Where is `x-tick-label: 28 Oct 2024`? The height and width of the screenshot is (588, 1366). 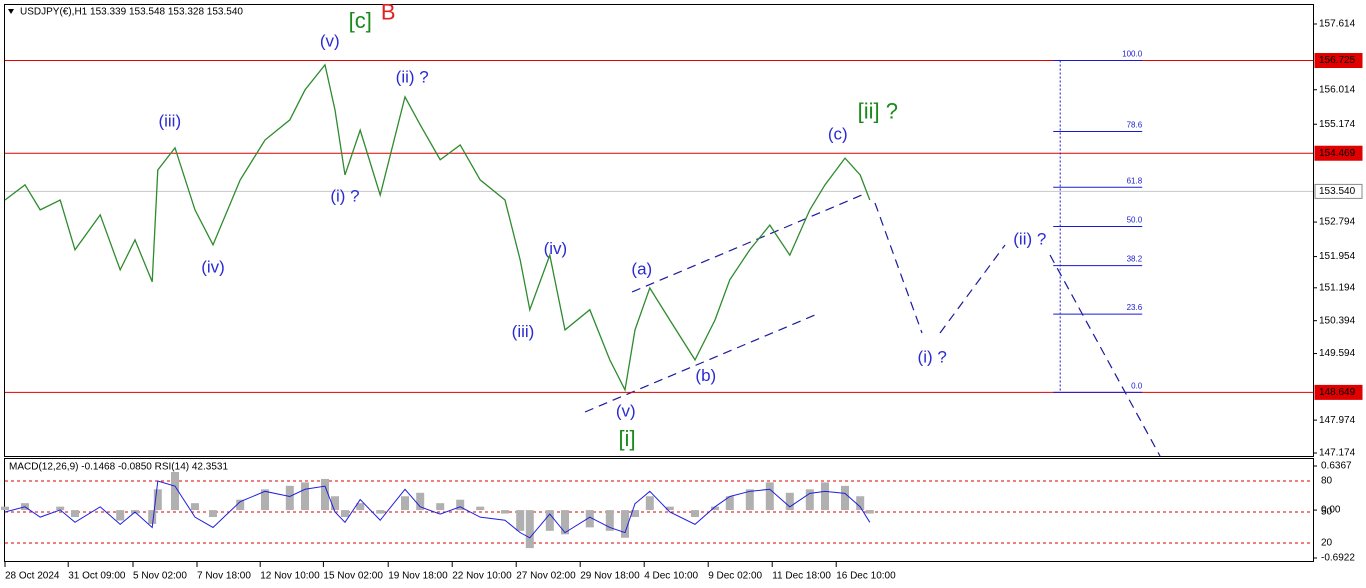
x-tick-label: 28 Oct 2024 is located at coordinates (32, 576).